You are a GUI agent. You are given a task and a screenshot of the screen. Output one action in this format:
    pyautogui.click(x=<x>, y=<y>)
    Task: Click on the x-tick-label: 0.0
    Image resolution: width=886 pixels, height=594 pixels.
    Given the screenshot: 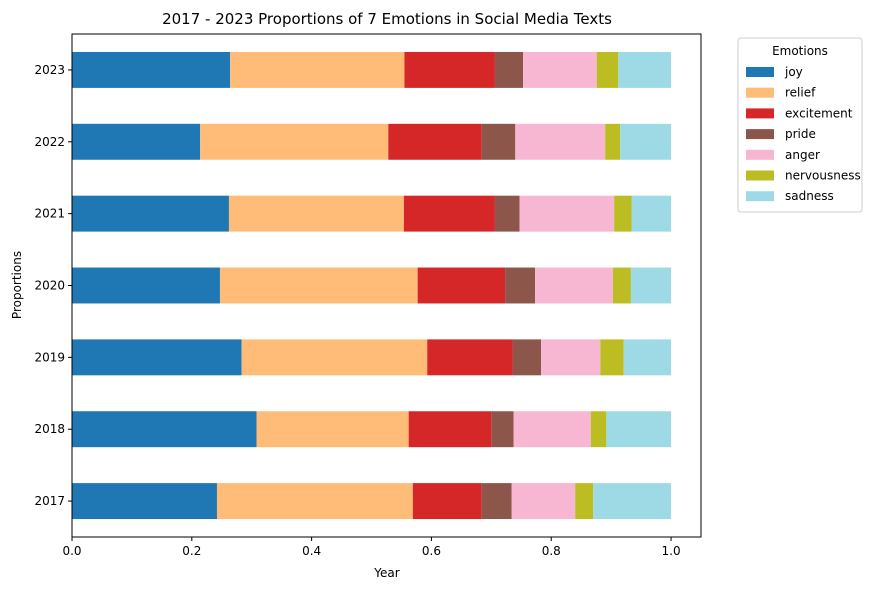 What is the action you would take?
    pyautogui.click(x=71, y=551)
    